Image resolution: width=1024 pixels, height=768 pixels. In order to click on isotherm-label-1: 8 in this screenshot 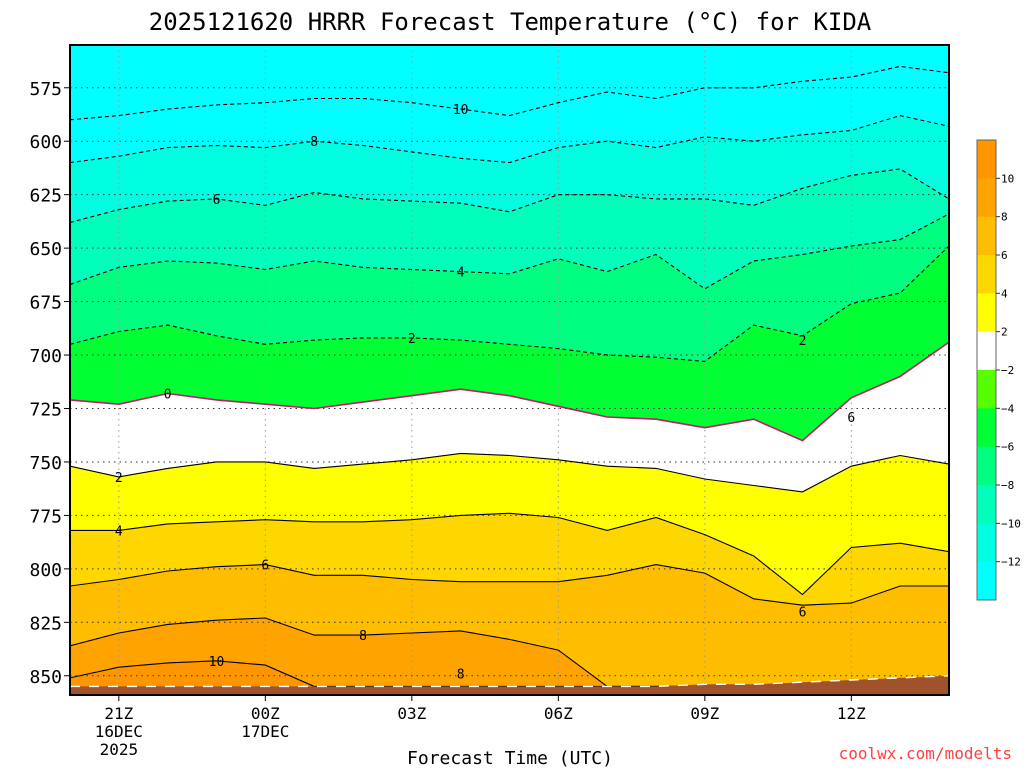, I will do `click(314, 142)`.